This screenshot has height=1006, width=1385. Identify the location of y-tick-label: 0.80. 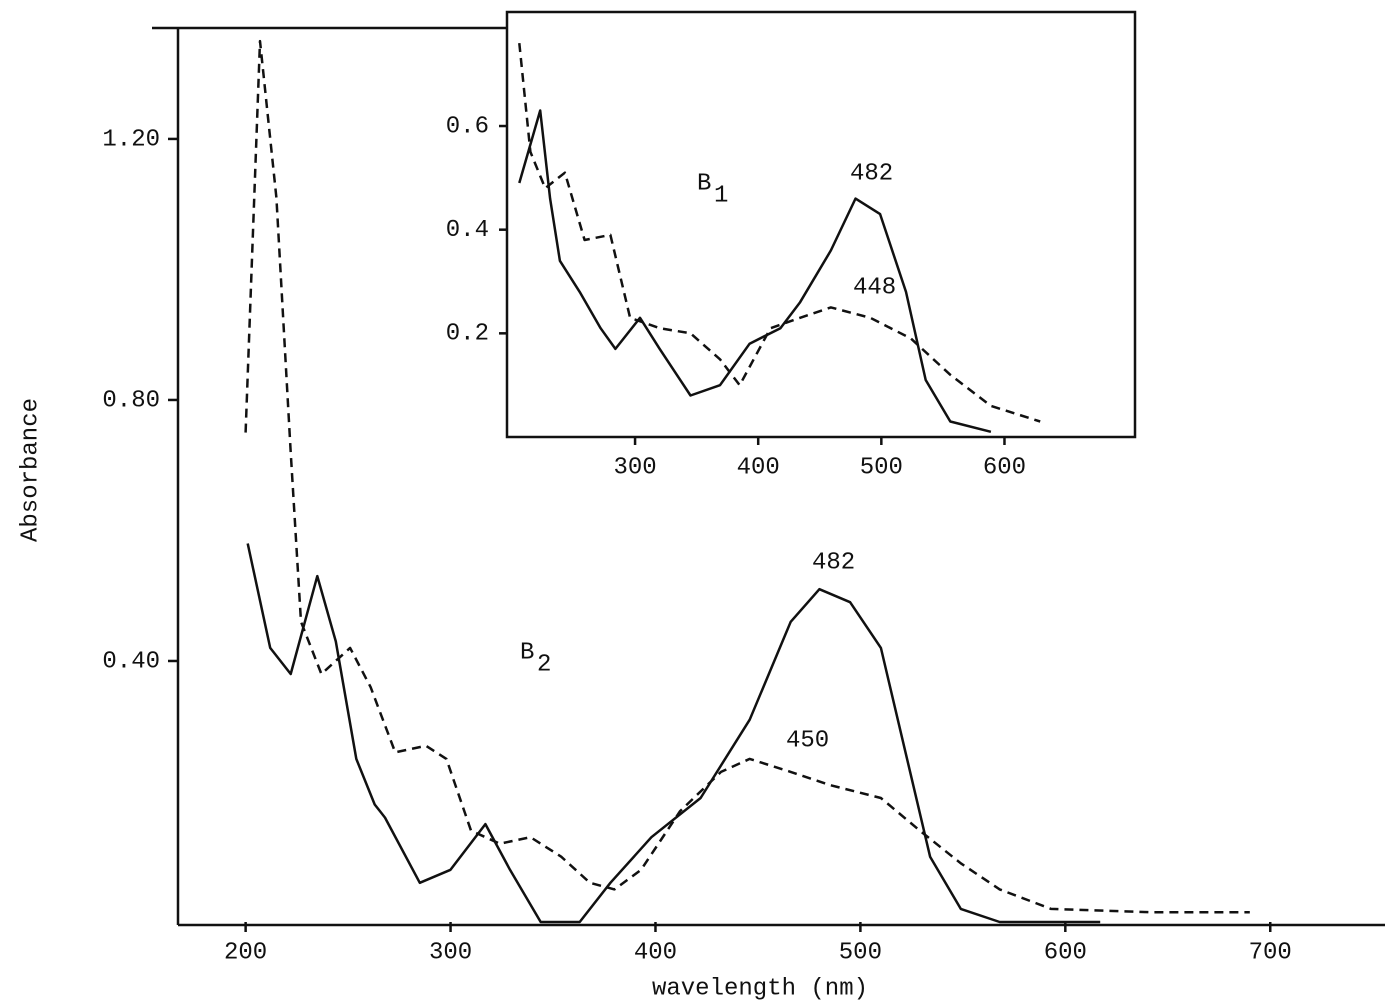
(131, 400).